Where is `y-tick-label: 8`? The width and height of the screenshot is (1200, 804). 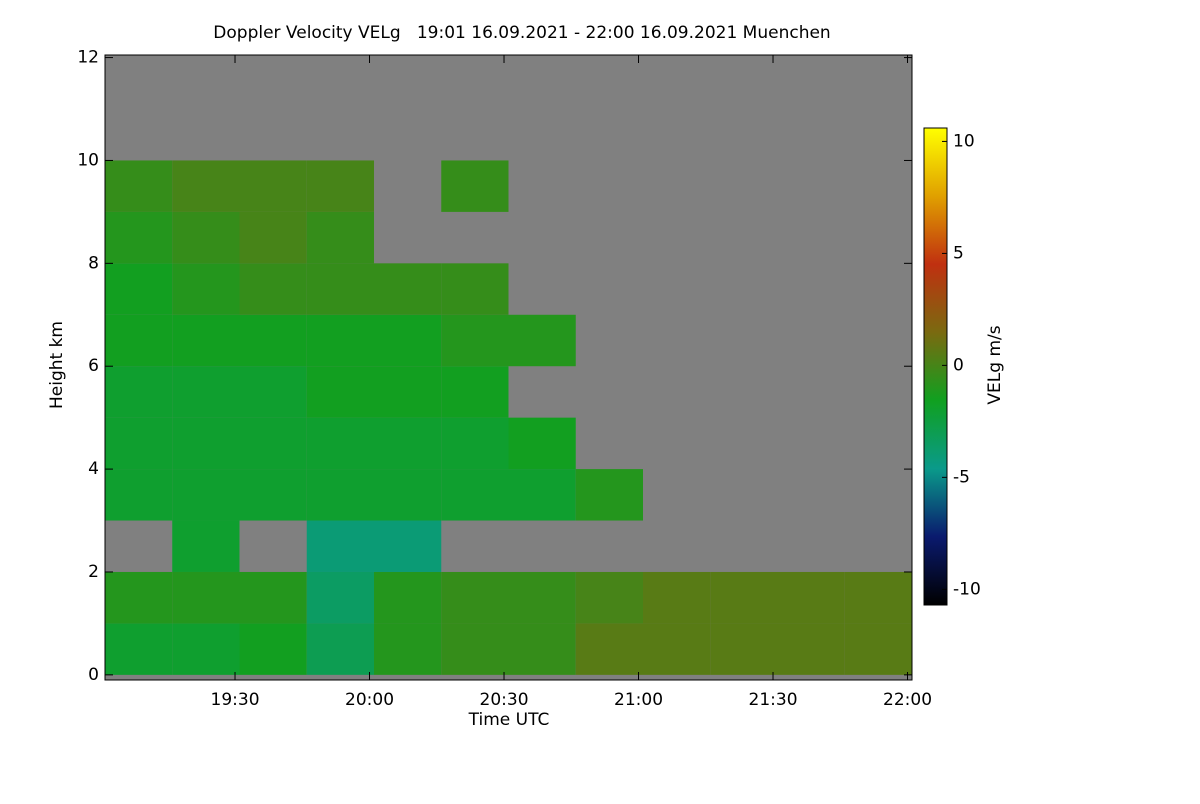
y-tick-label: 8 is located at coordinates (93, 263).